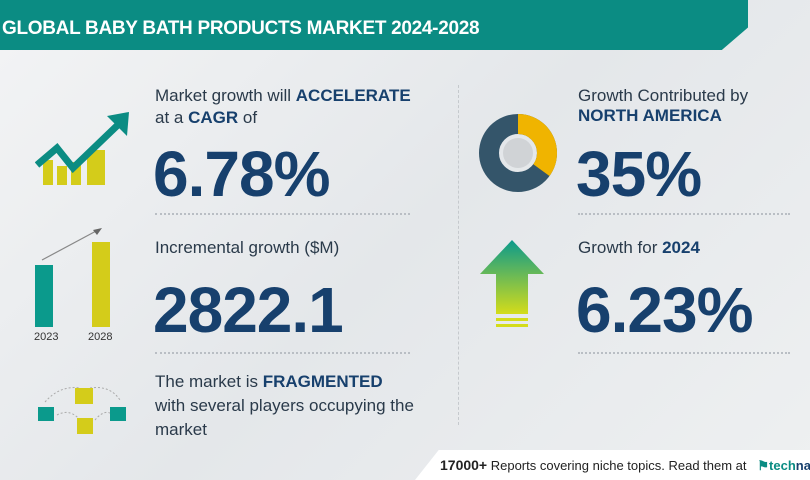 The height and width of the screenshot is (480, 810). Describe the element at coordinates (663, 95) in the screenshot. I see `region-label-line1: Growth Contributed by` at that location.